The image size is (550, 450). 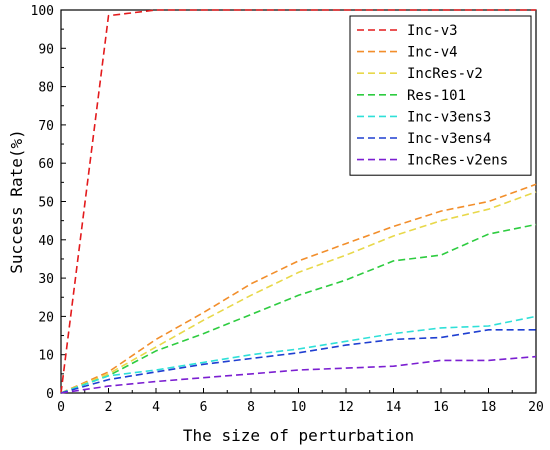 I want to click on y-tick-label: 60, so click(x=46, y=164).